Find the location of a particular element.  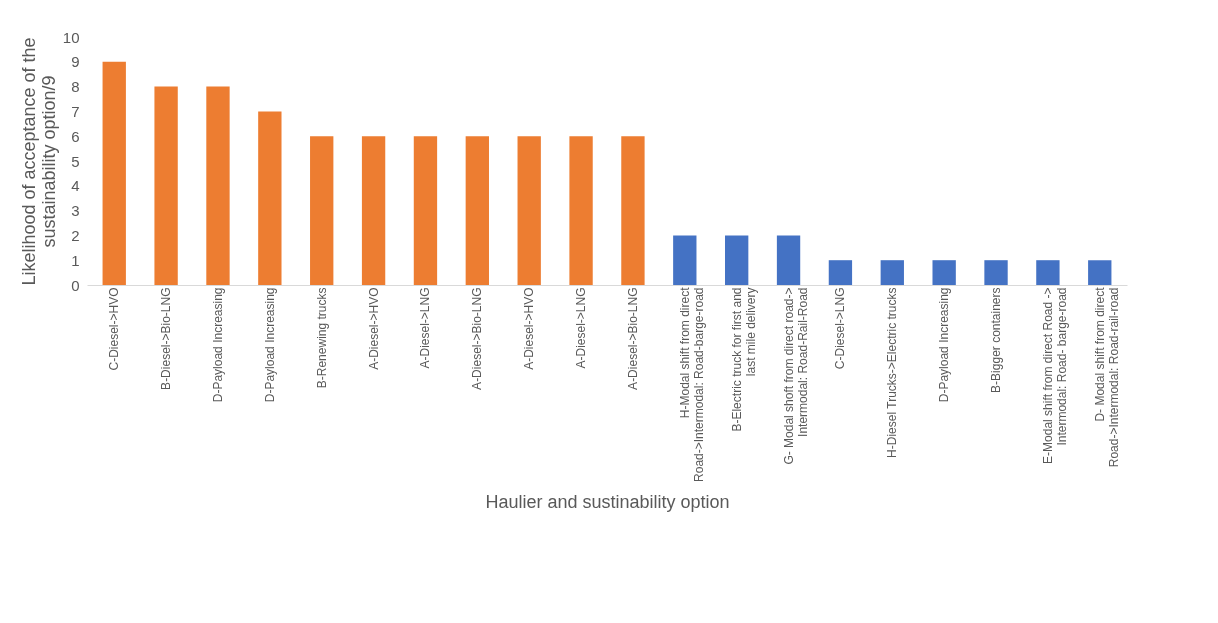

x-tick-label: B-Electric truck for first and last mile delivery is located at coordinates (743, 359).